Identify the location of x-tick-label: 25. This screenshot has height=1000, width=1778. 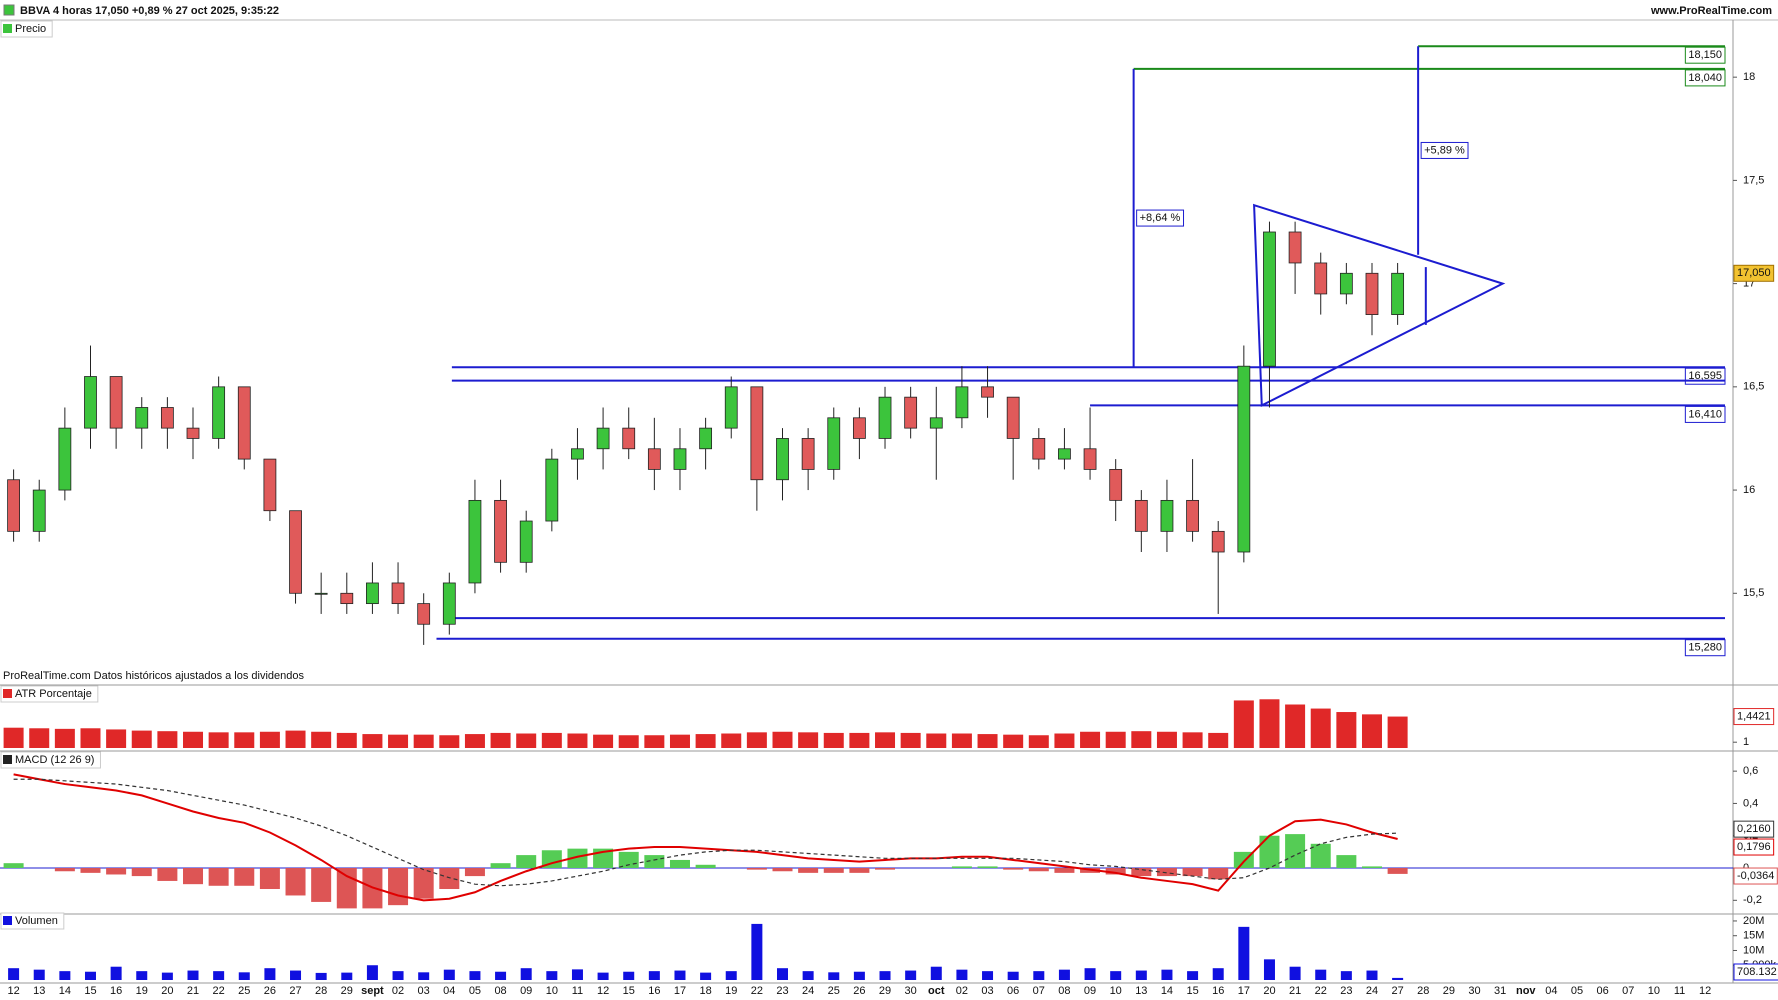
(244, 991).